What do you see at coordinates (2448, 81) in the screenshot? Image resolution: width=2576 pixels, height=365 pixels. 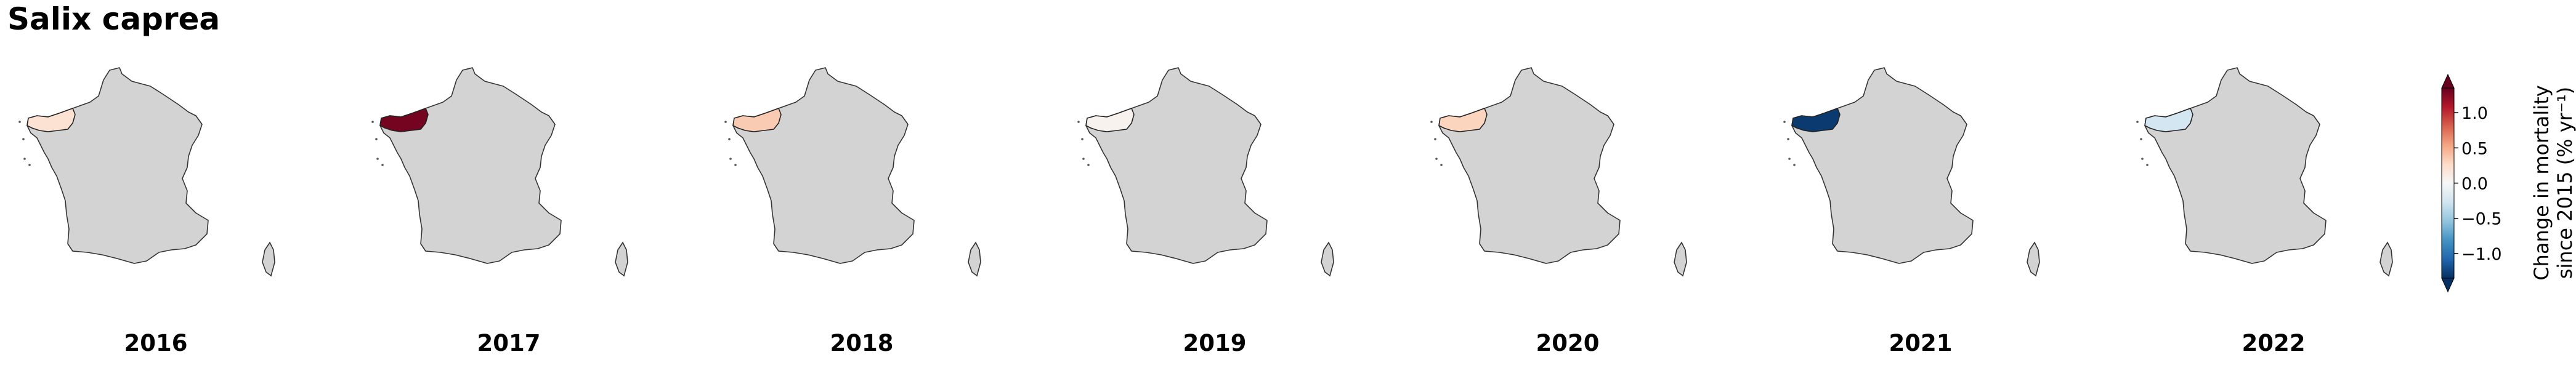 I see `colorbar-extend-max` at bounding box center [2448, 81].